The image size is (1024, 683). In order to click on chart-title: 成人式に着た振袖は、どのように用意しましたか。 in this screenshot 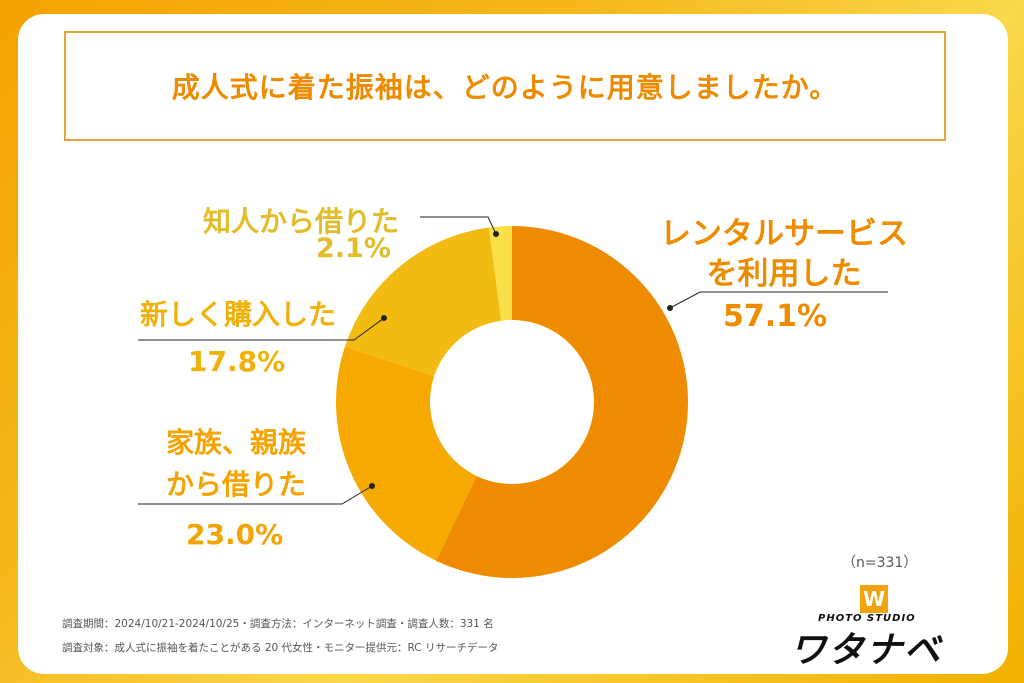, I will do `click(505, 87)`.